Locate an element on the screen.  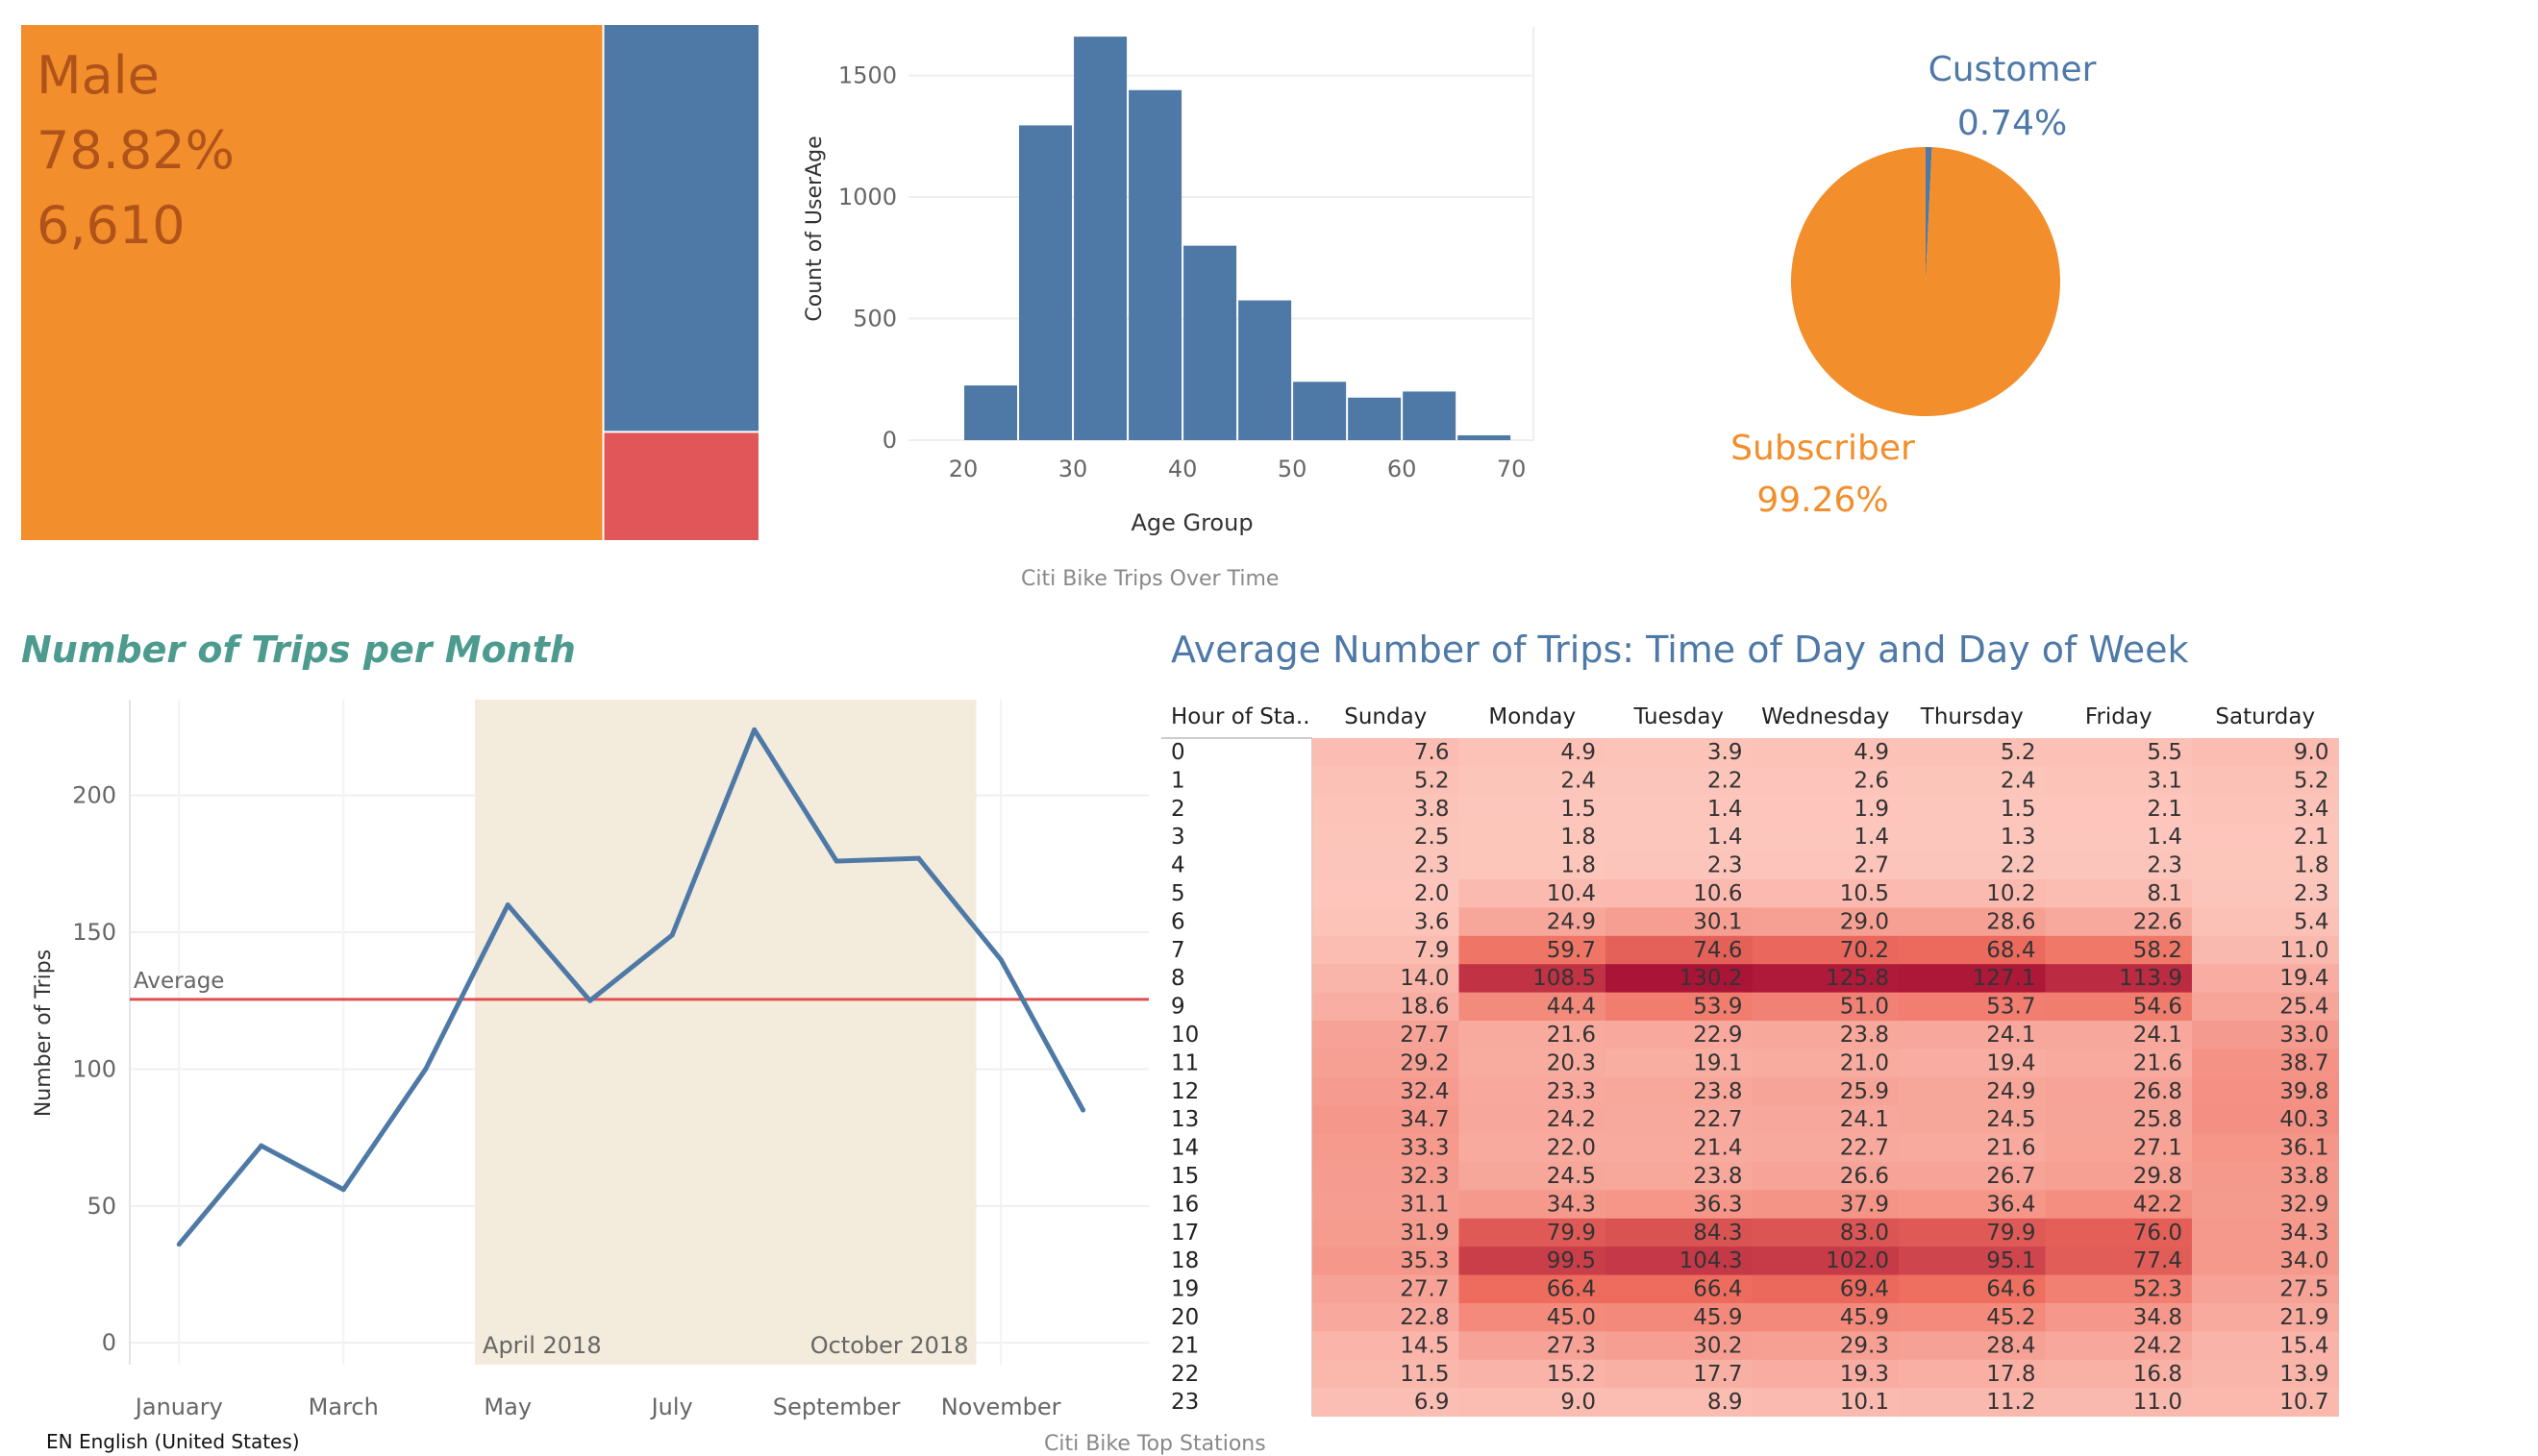
trips-data-point is located at coordinates (590, 1001).